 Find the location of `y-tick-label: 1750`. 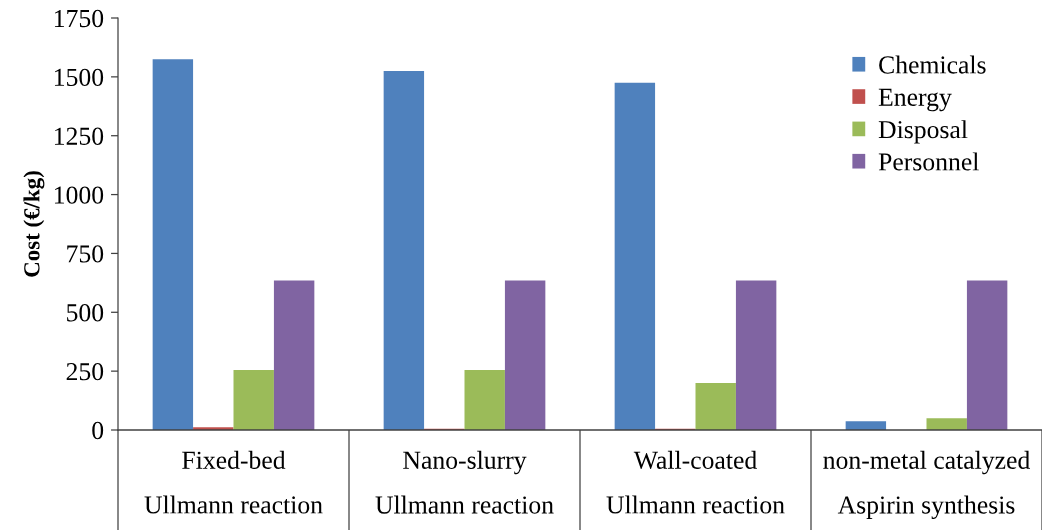

y-tick-label: 1750 is located at coordinates (79, 18).